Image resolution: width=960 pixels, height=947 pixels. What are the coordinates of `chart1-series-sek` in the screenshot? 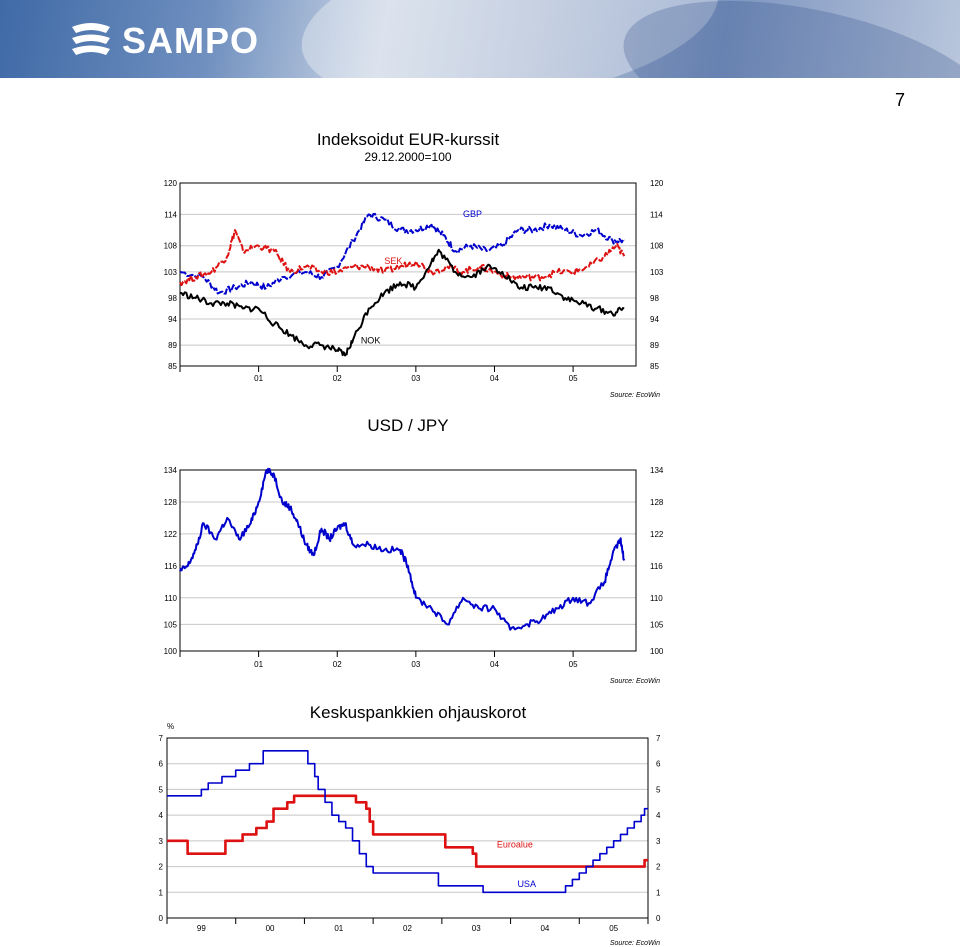 It's located at (402, 258).